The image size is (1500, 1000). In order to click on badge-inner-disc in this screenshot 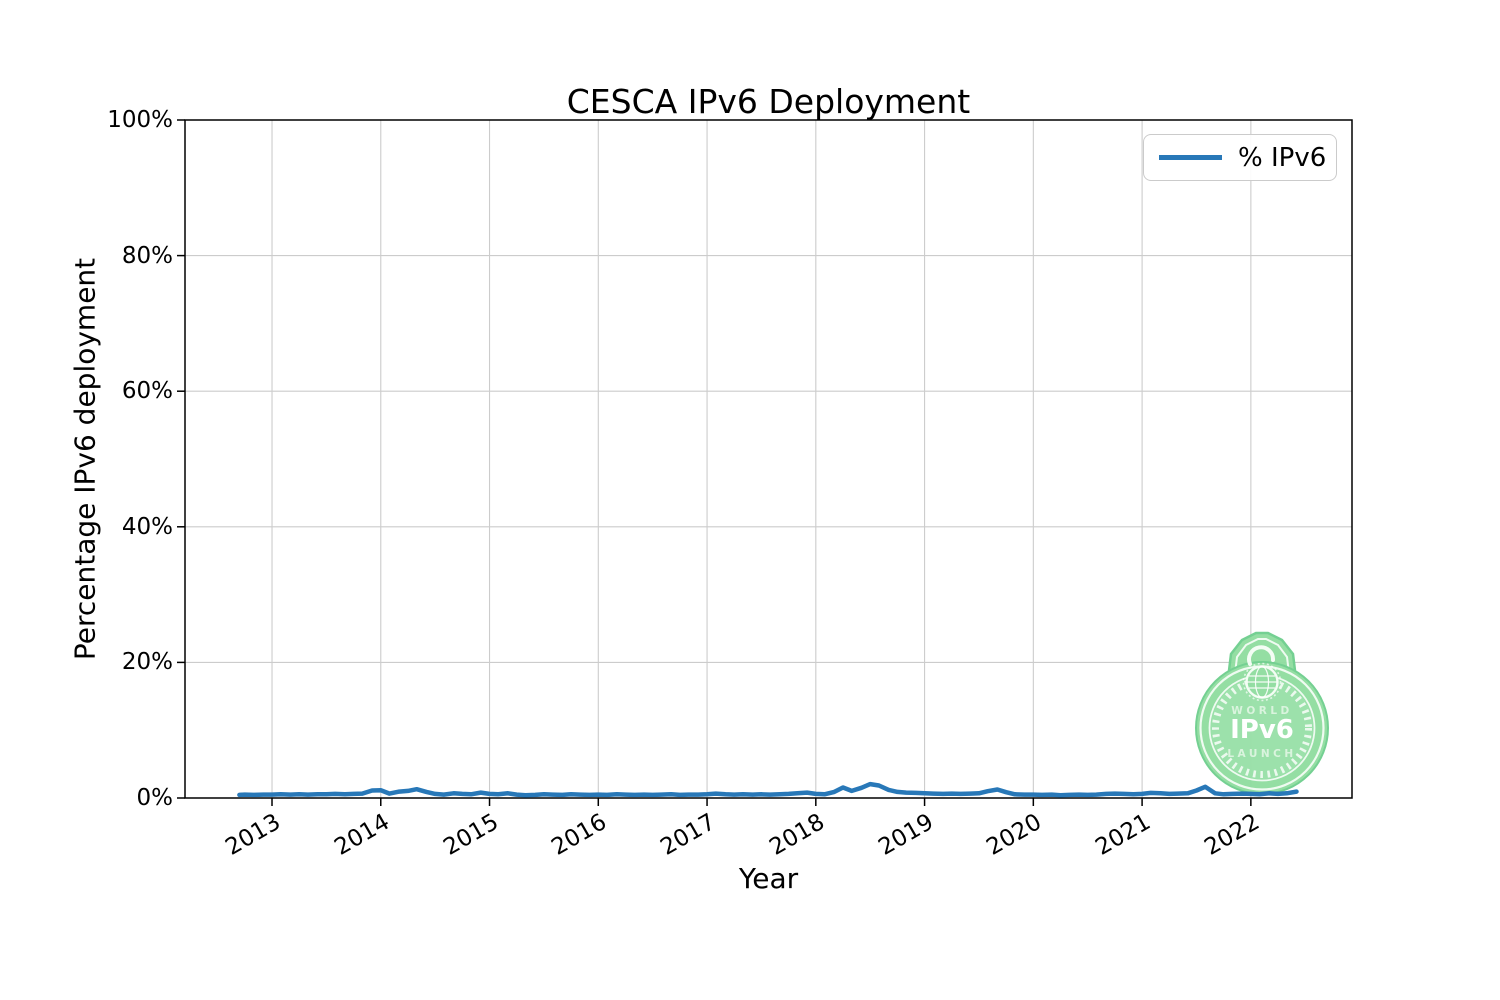, I will do `click(1262, 728)`.